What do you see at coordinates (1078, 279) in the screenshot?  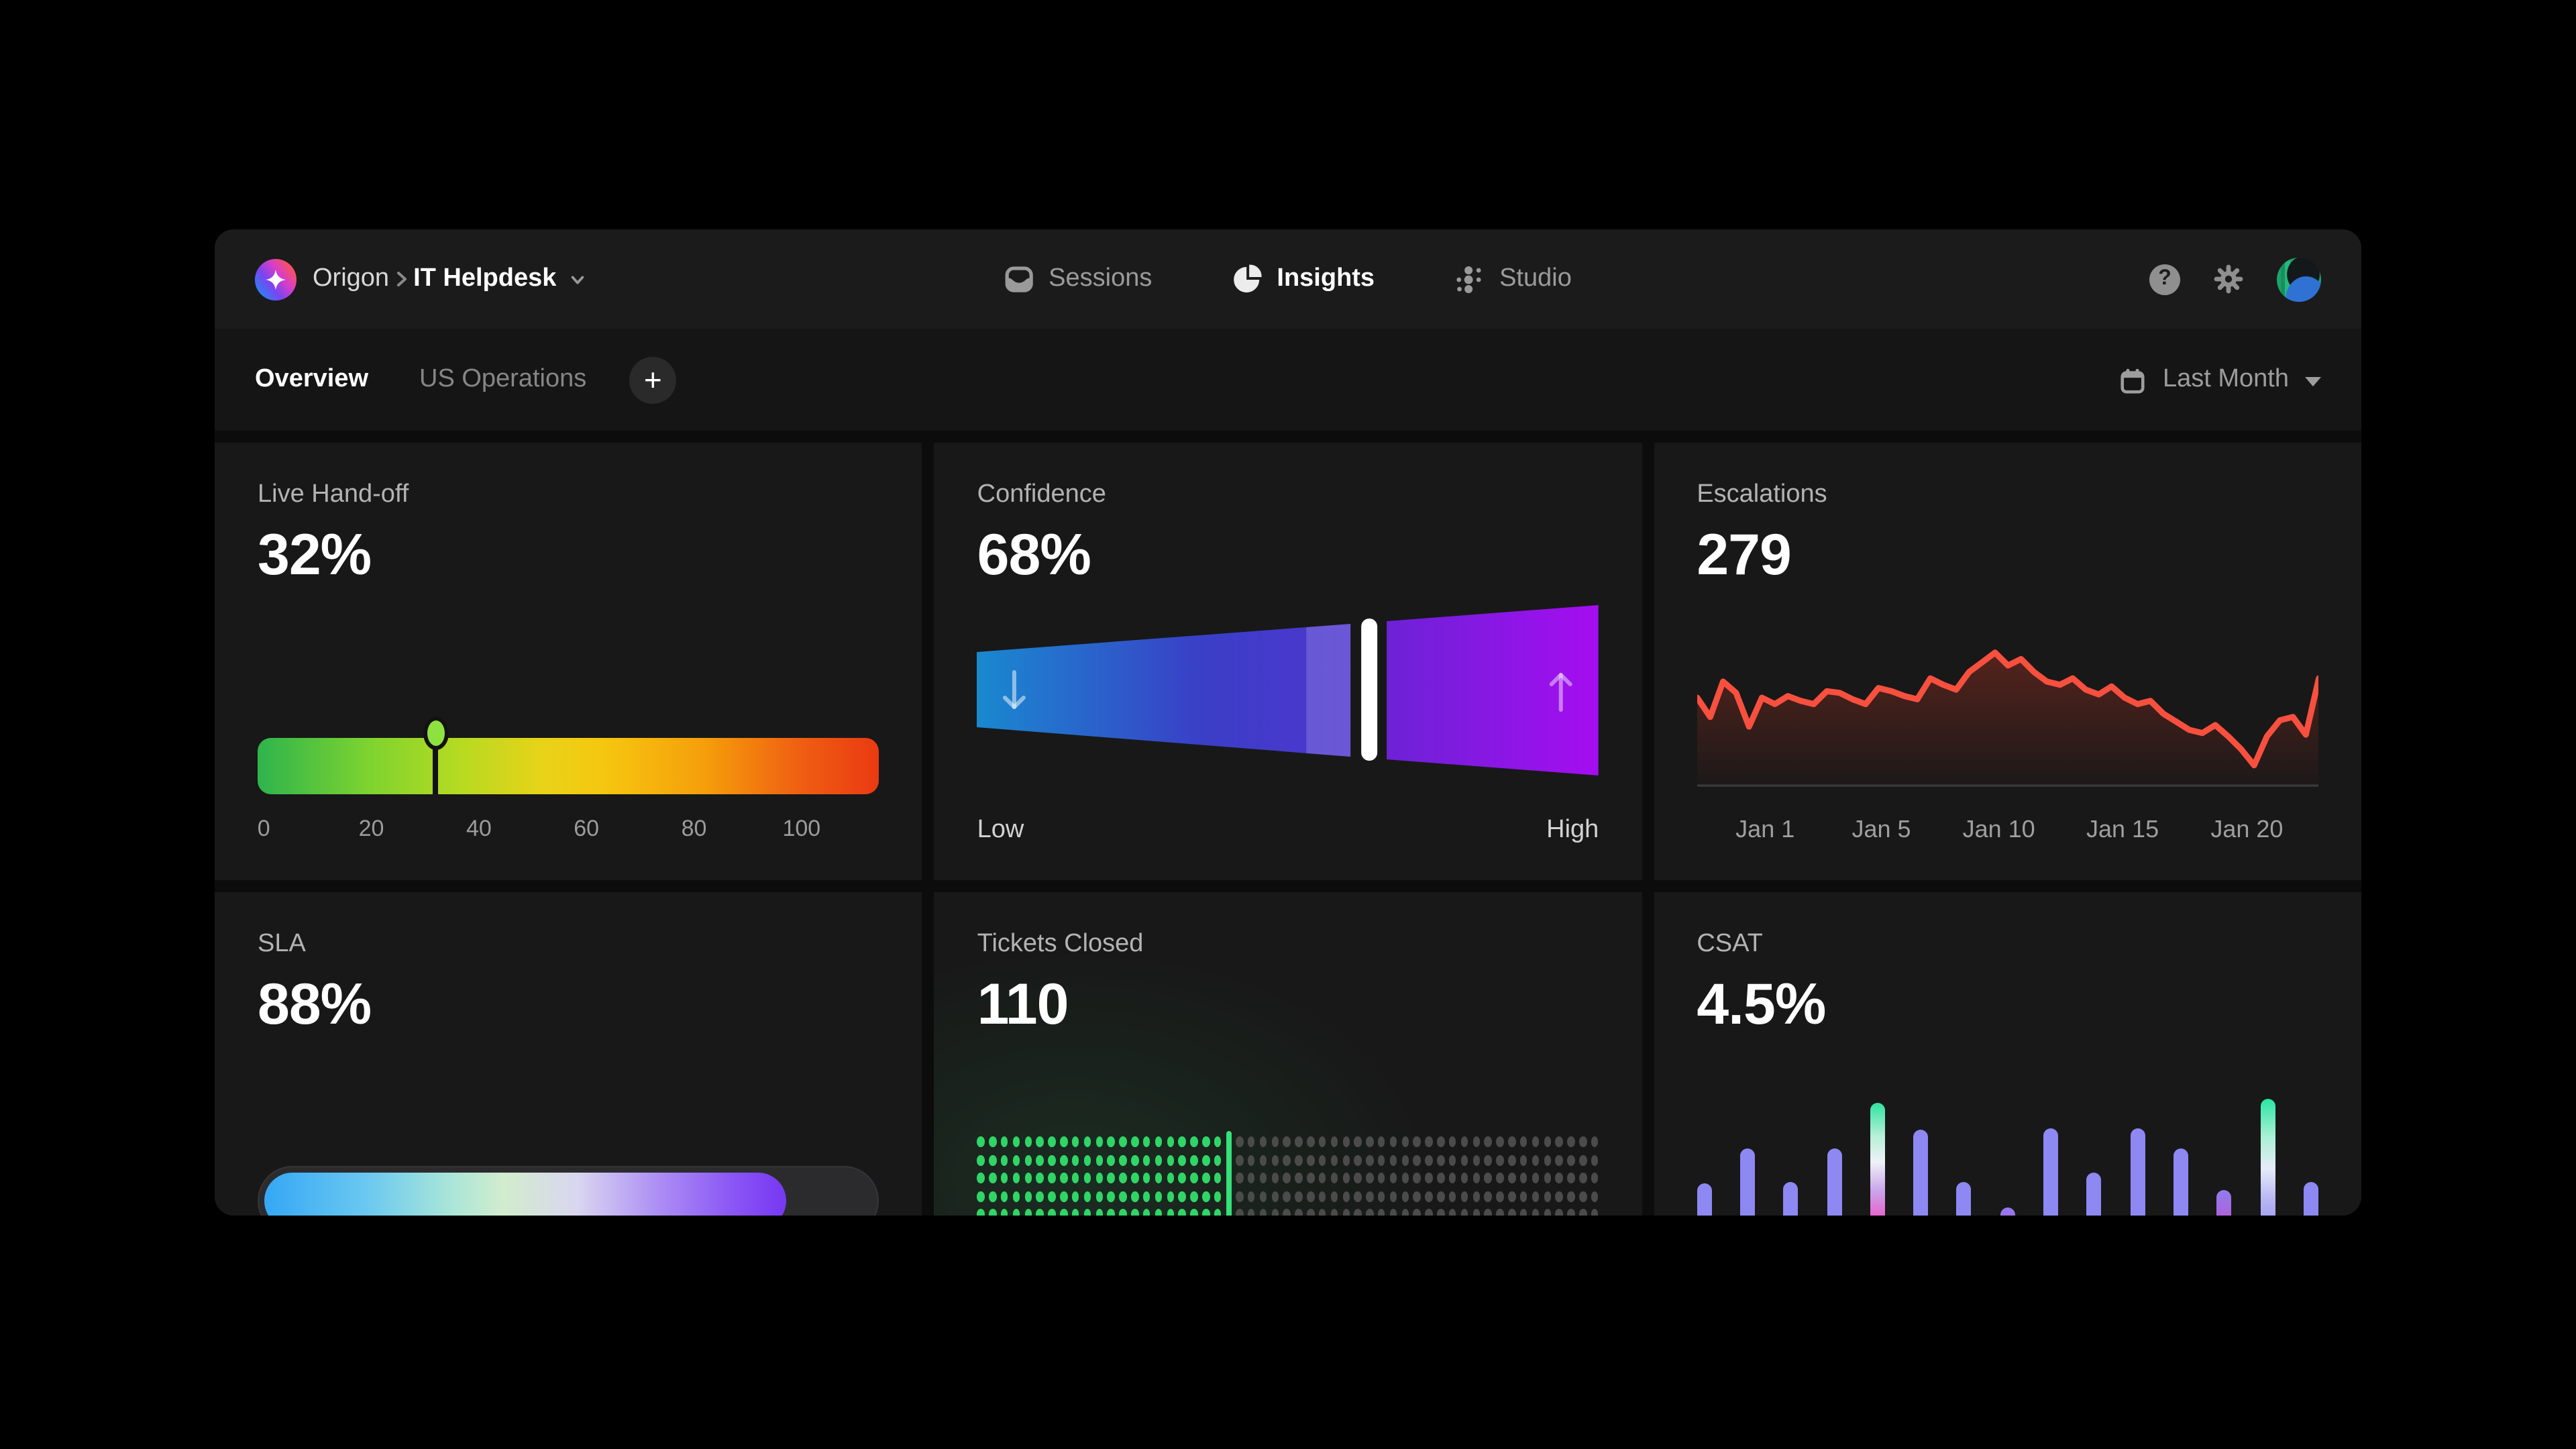 I see `tab-sessions: Sessions` at bounding box center [1078, 279].